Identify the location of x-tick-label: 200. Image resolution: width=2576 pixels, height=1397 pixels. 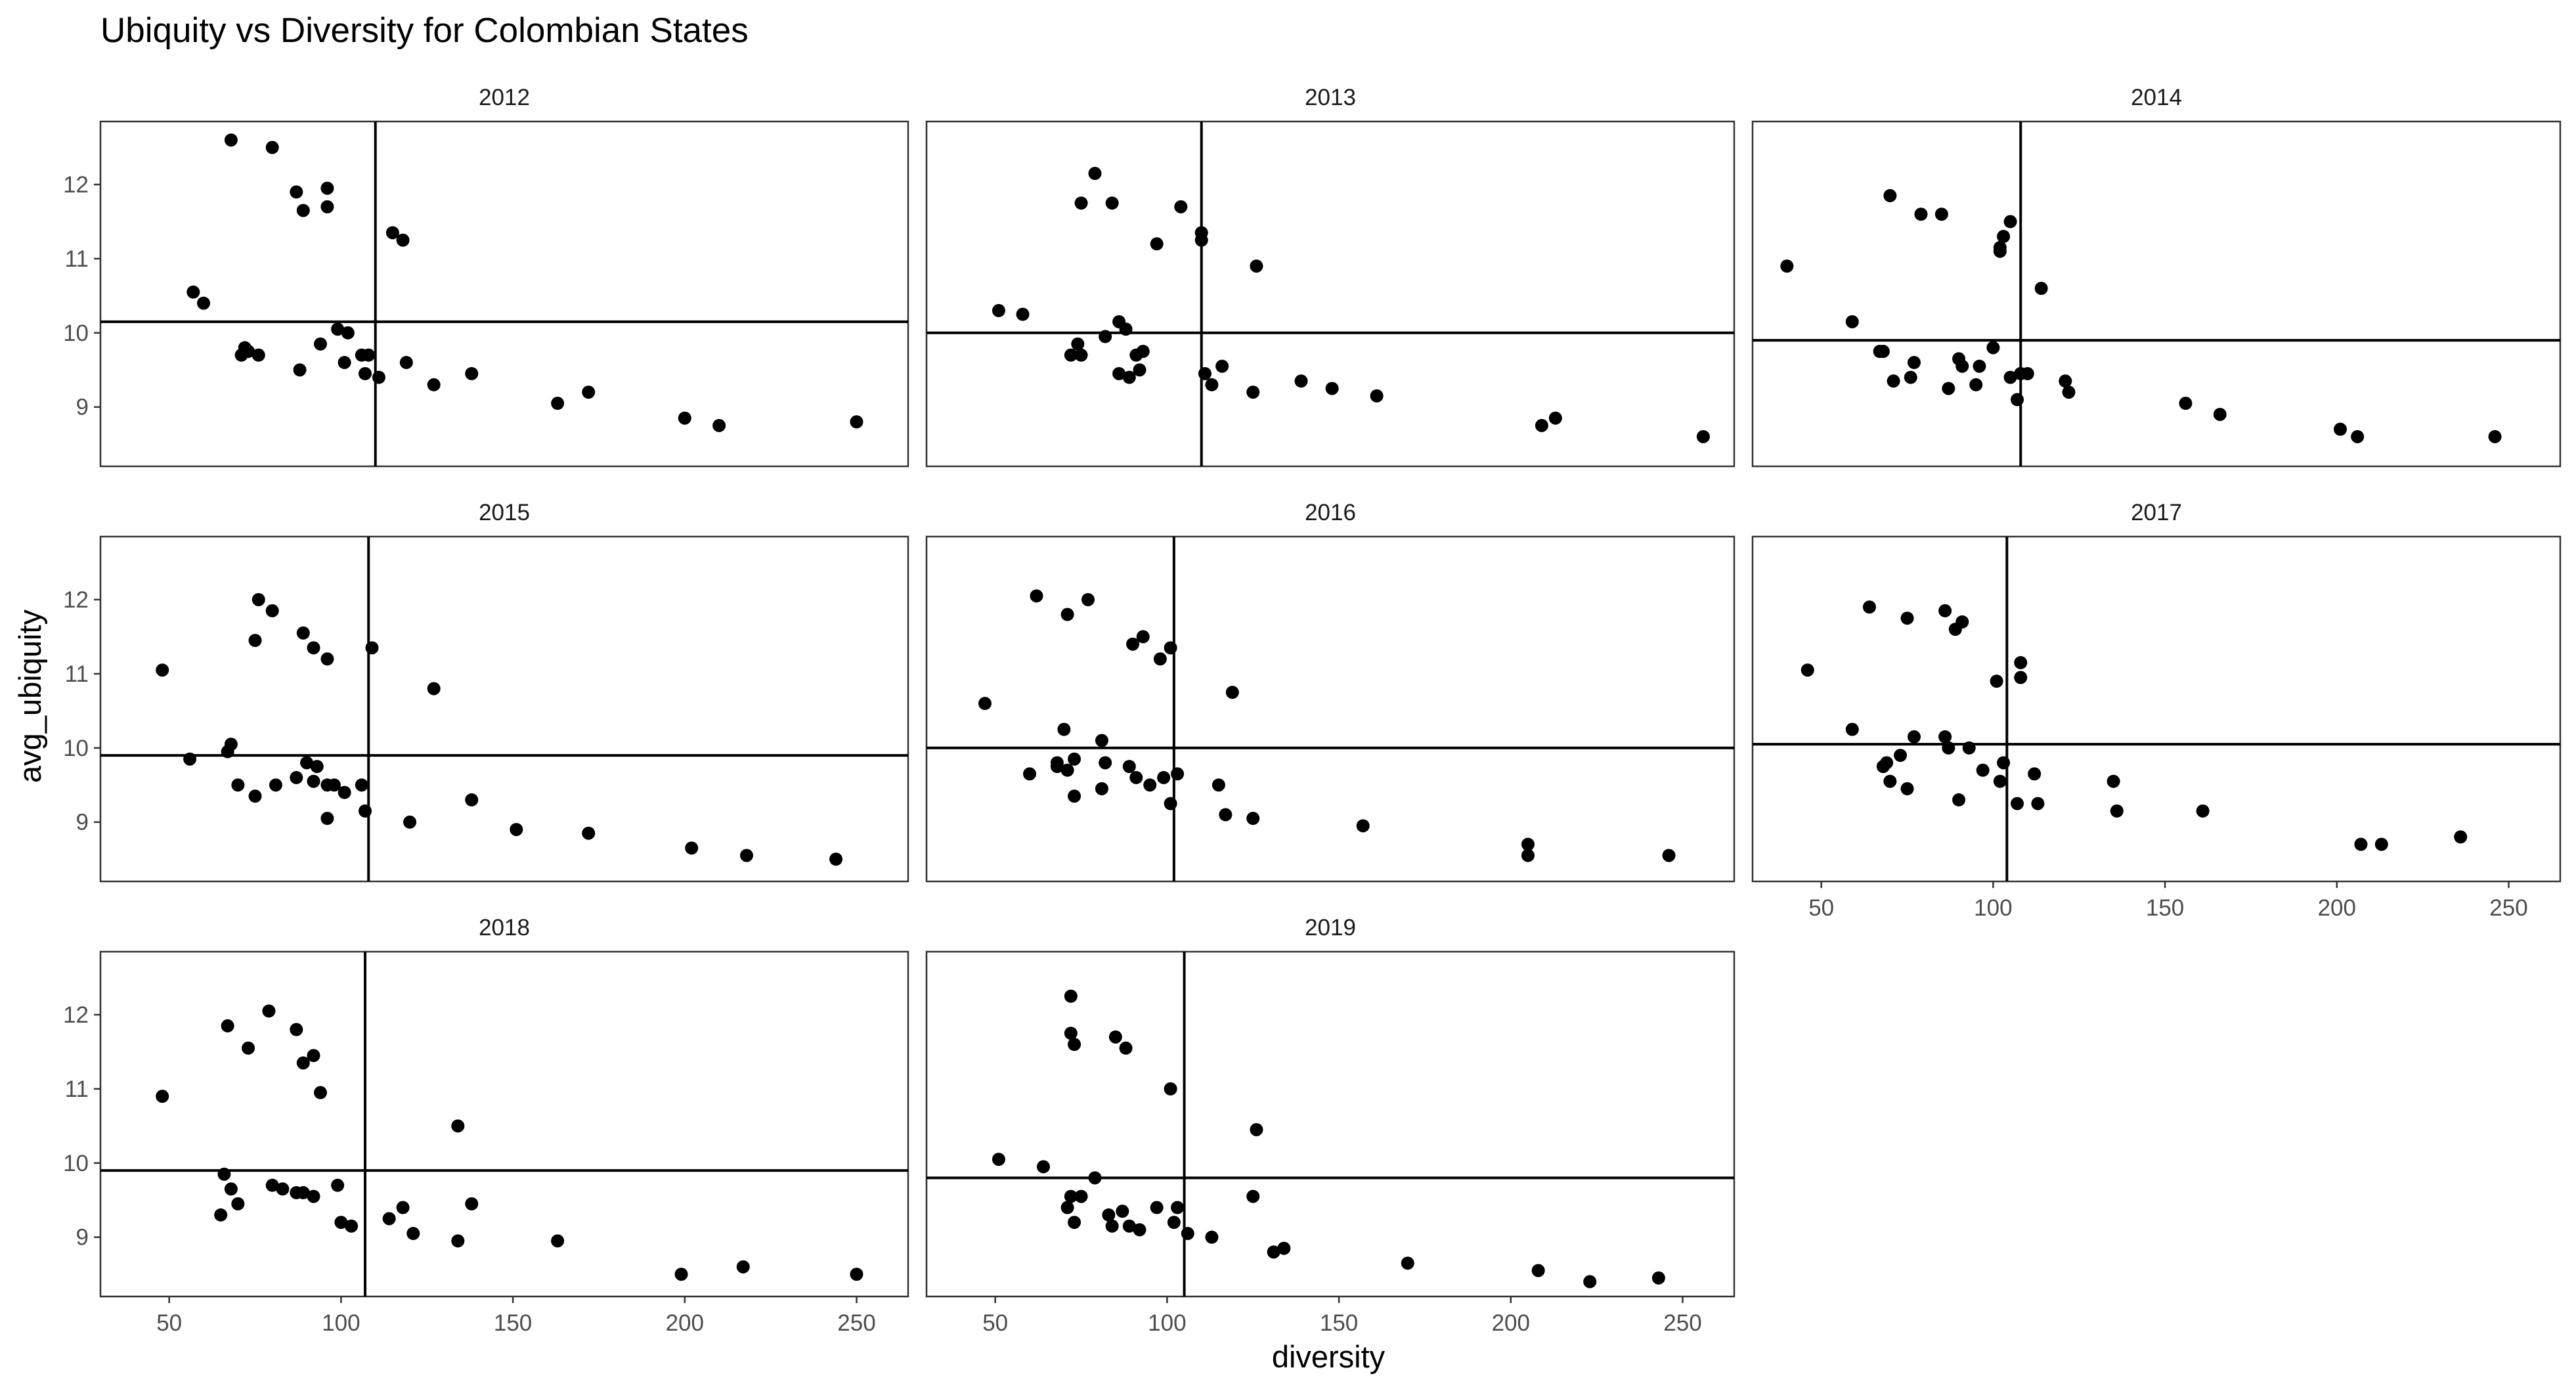
(1511, 1323).